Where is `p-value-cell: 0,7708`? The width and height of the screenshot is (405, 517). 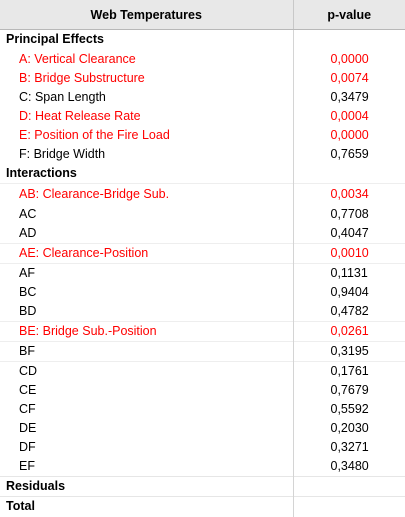 p-value-cell: 0,7708 is located at coordinates (348, 214).